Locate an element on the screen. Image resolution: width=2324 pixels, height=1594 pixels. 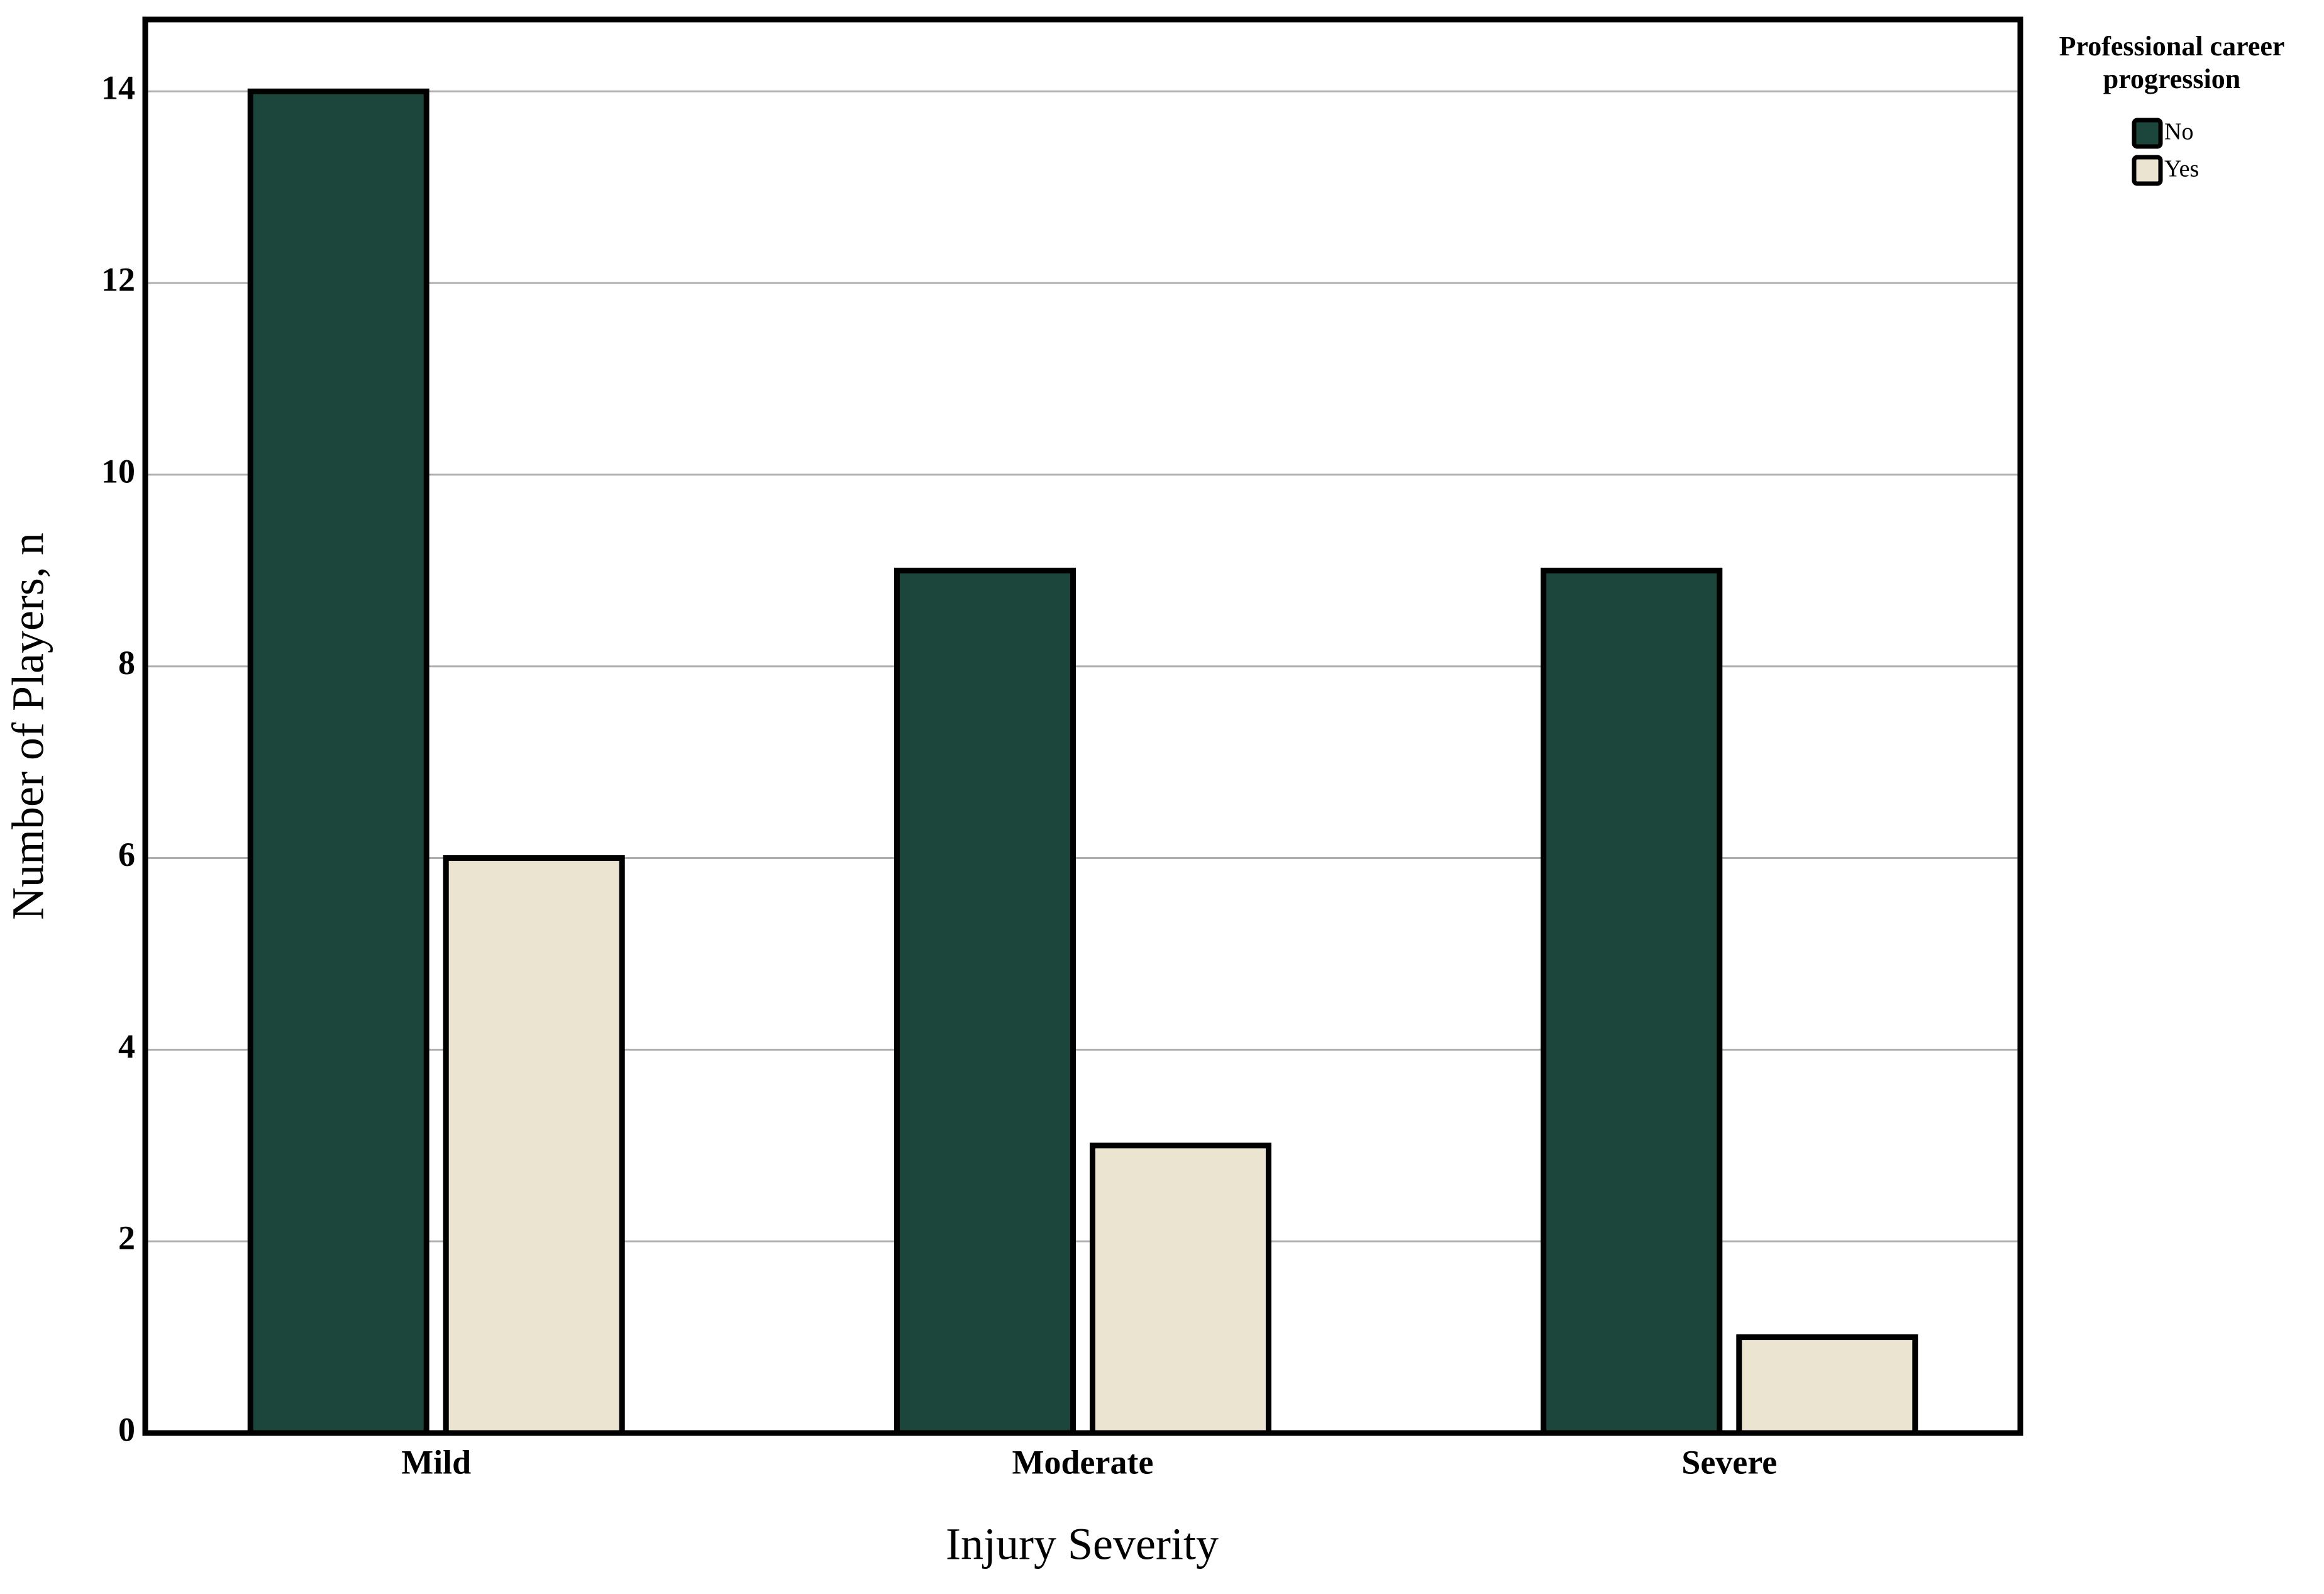
y-tick-label: 2 is located at coordinates (126, 1238).